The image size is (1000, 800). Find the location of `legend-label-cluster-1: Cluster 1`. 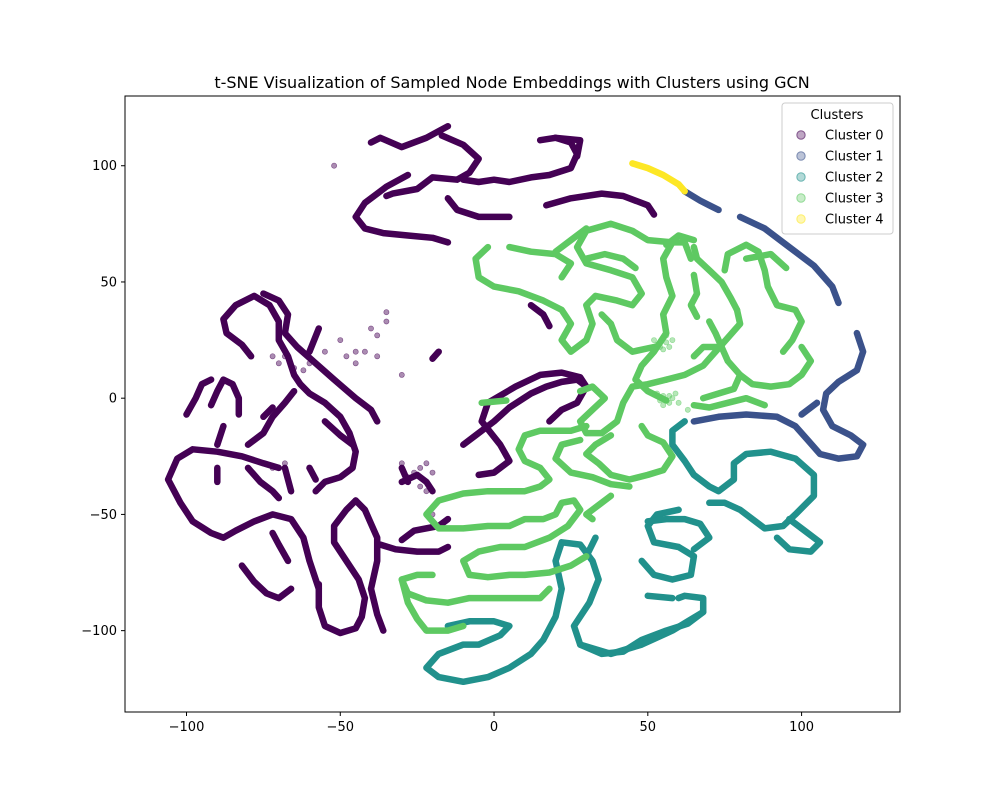

legend-label-cluster-1: Cluster 1 is located at coordinates (854, 157).